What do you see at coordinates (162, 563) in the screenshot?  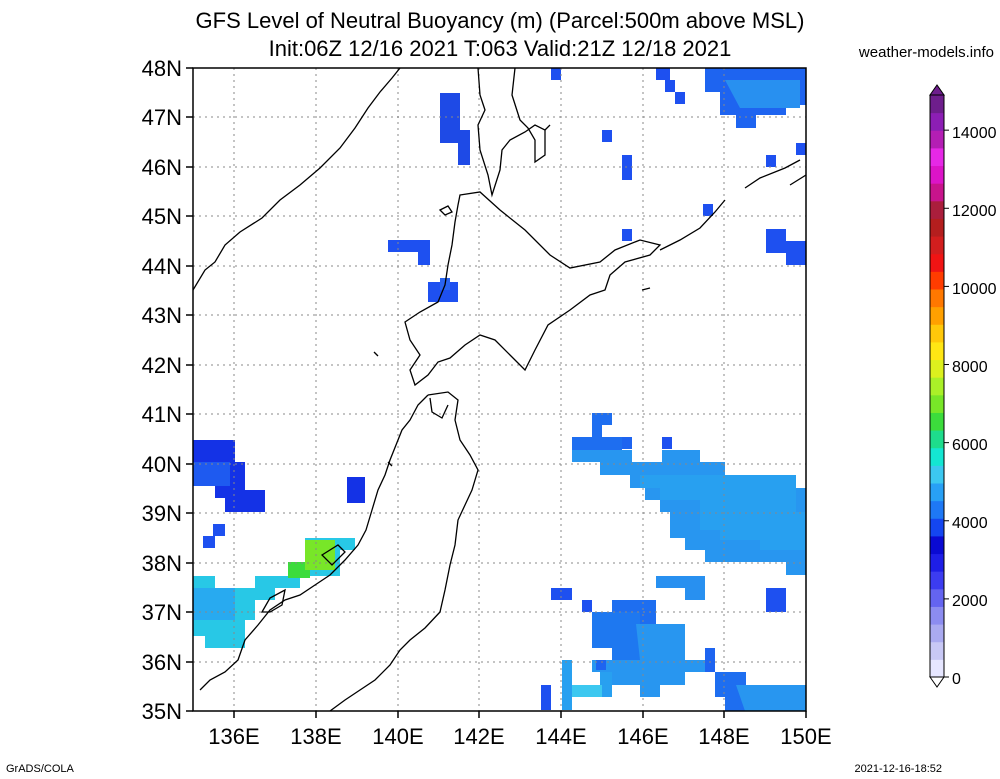 I see `lat-label: 38N` at bounding box center [162, 563].